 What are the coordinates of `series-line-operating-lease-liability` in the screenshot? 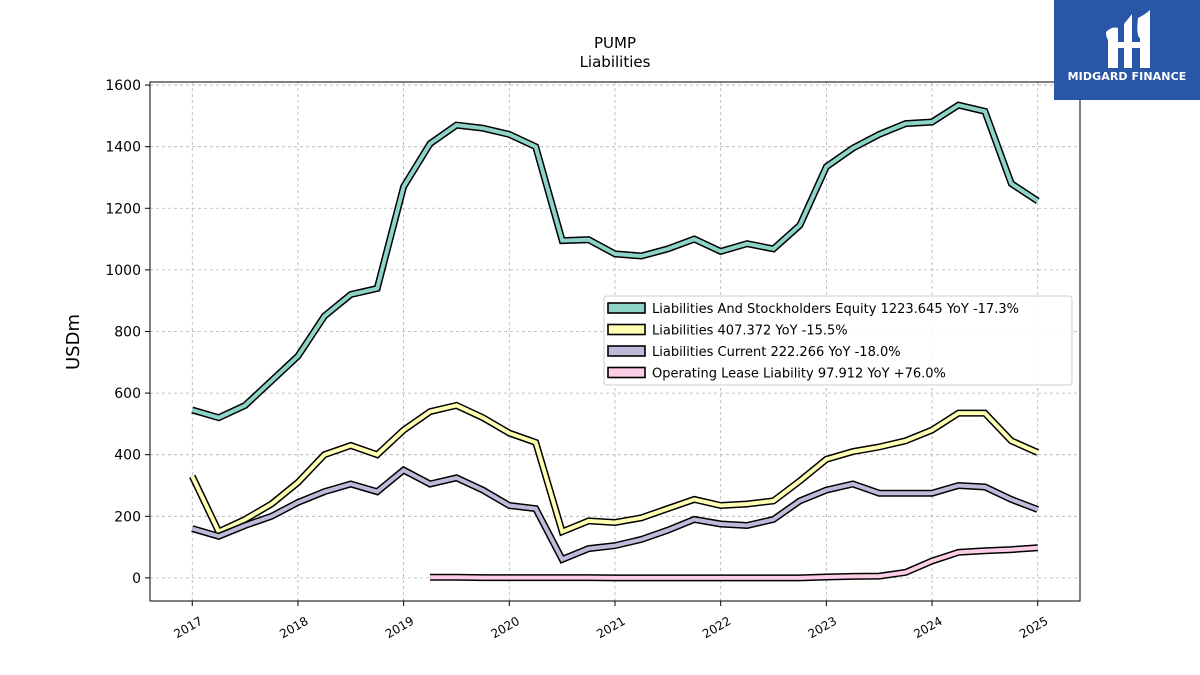 It's located at (734, 562).